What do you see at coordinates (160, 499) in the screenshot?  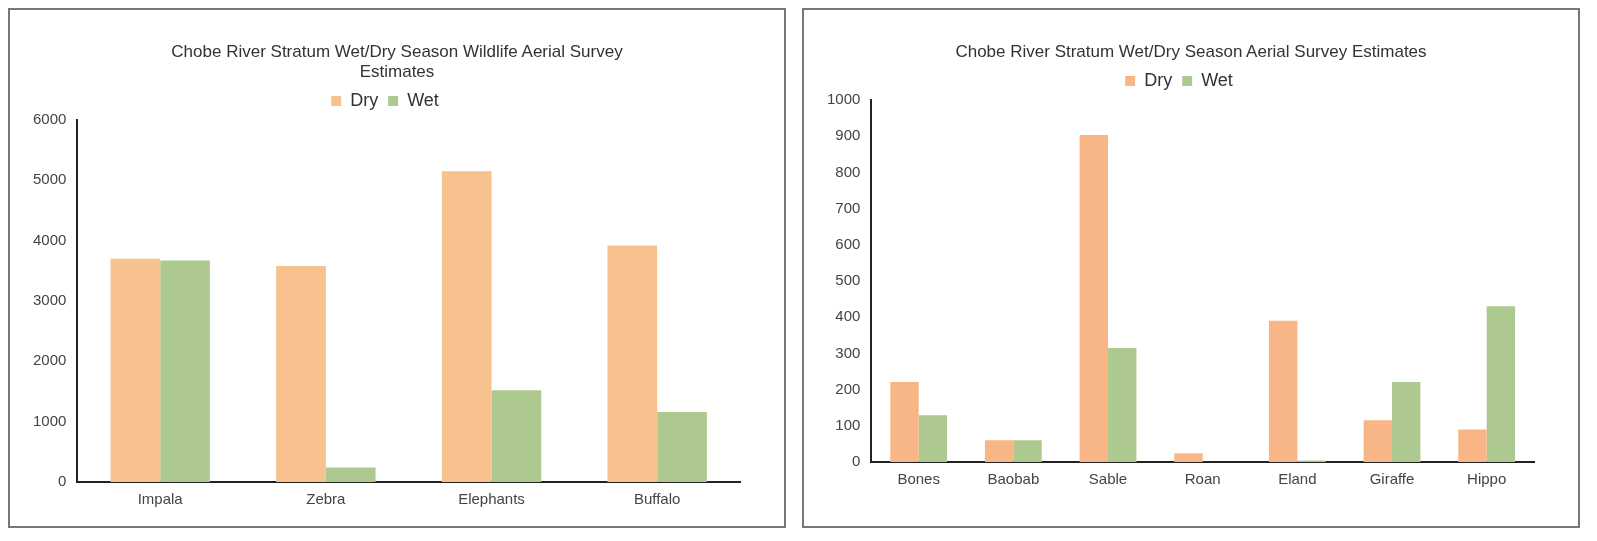 I see `x-tick-label: Impala` at bounding box center [160, 499].